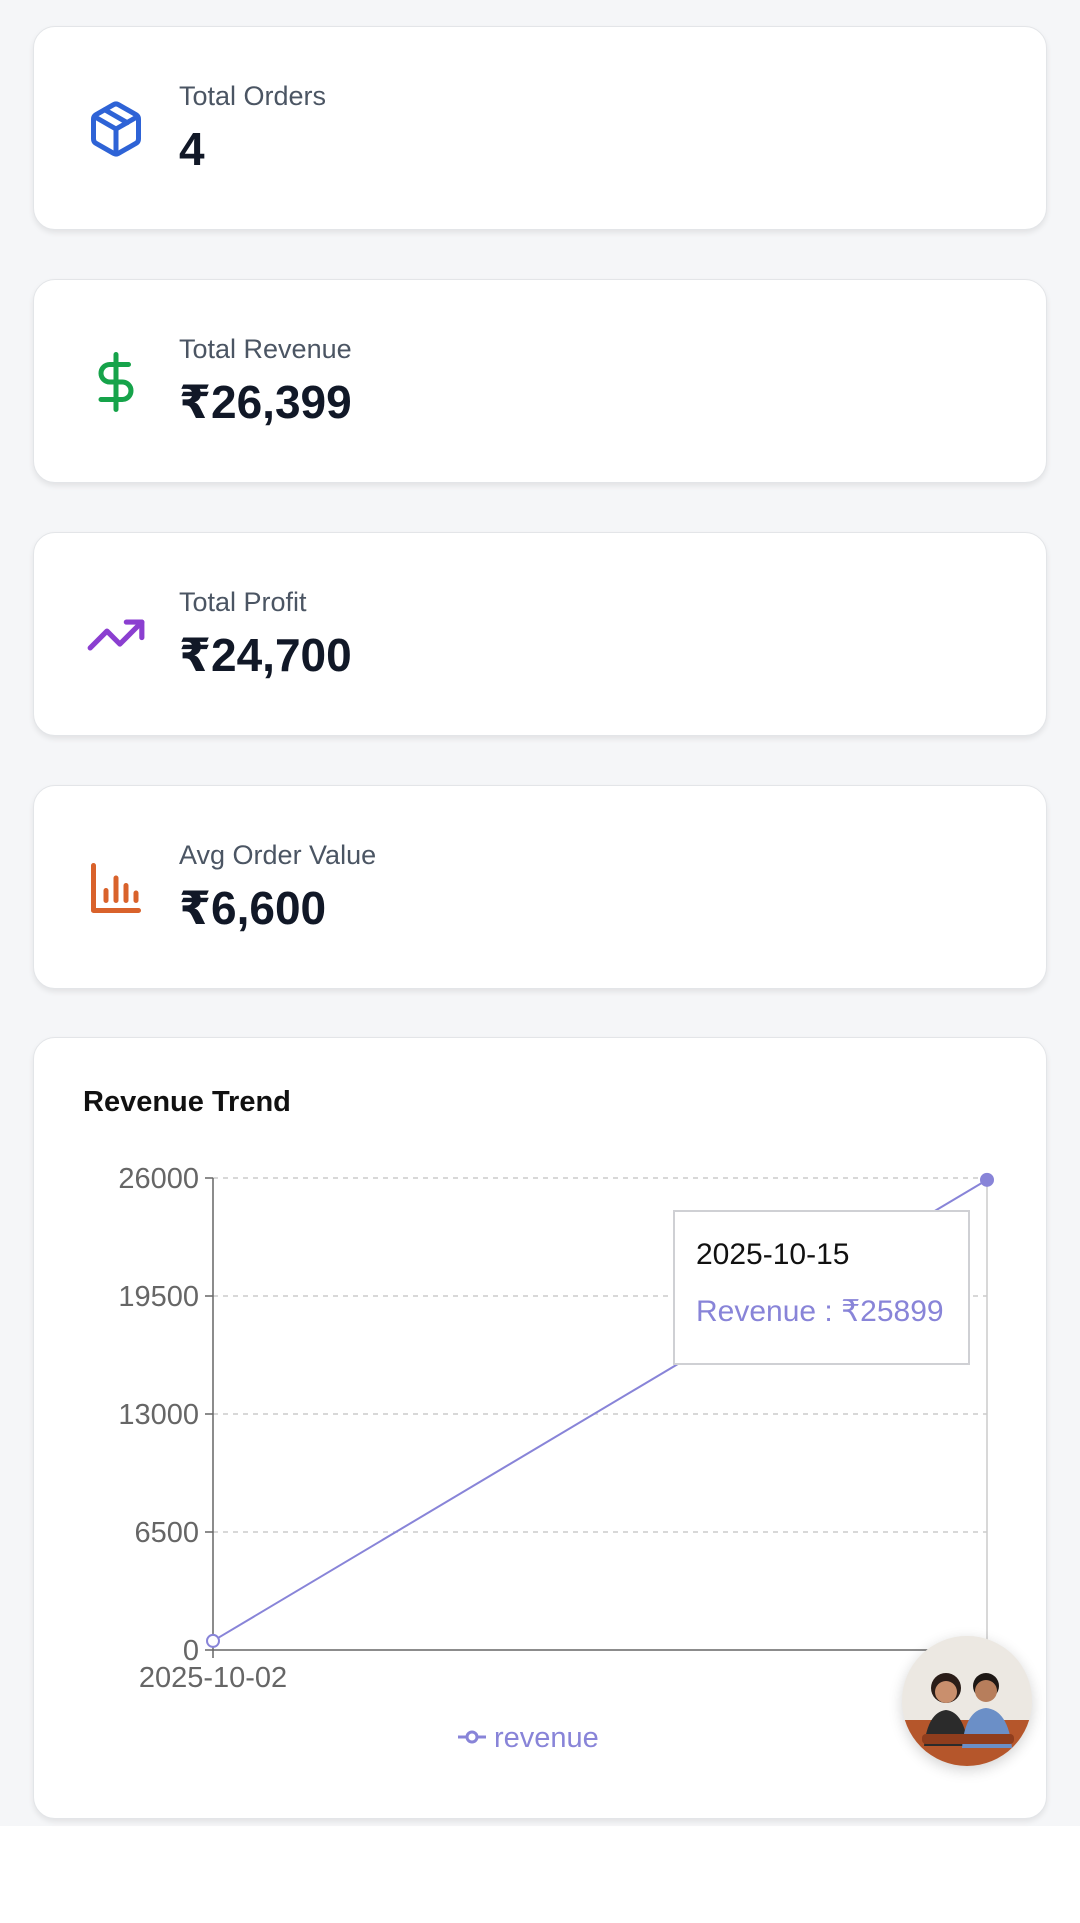 The image size is (1080, 1923). Describe the element at coordinates (116, 635) in the screenshot. I see `trending-up-icon` at that location.